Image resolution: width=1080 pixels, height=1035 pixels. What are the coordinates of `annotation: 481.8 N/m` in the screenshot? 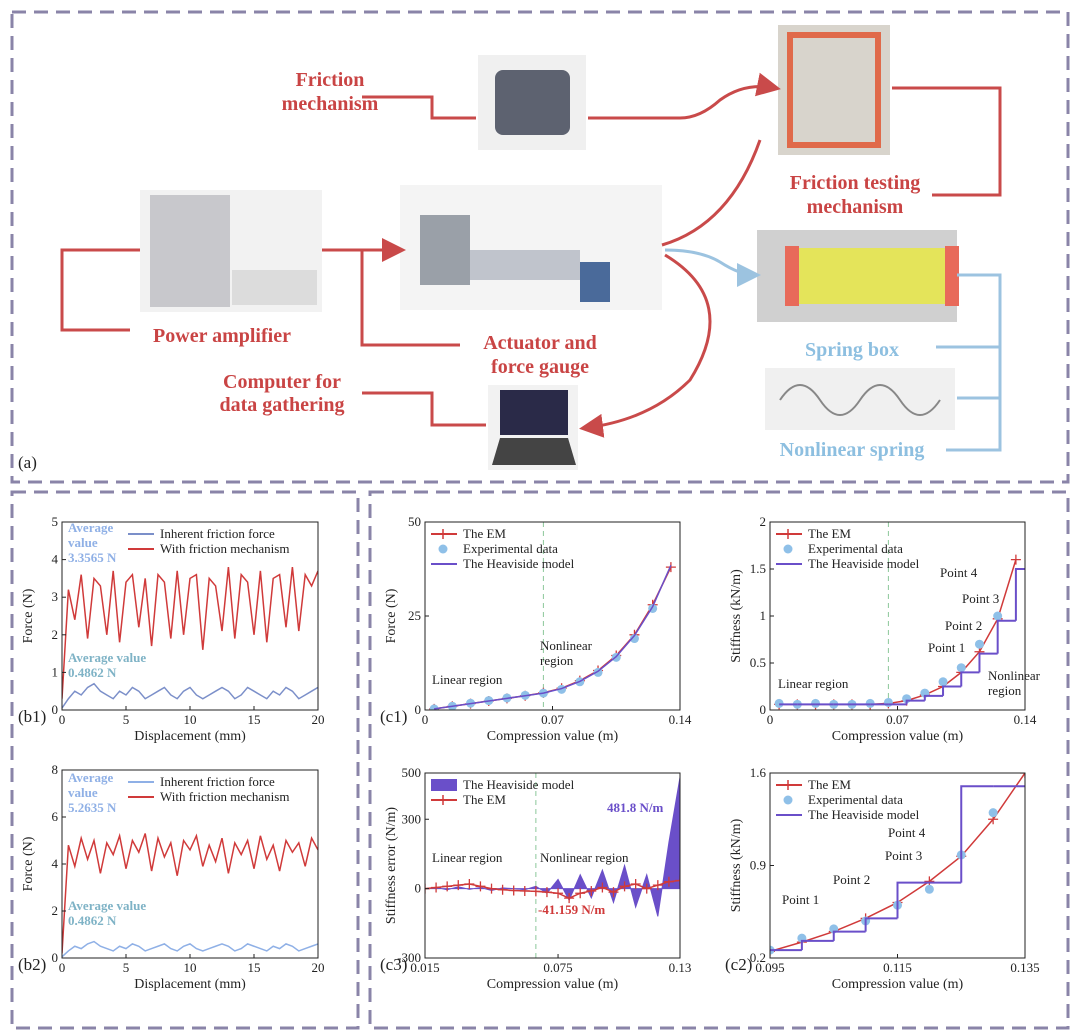 It's located at (635, 807).